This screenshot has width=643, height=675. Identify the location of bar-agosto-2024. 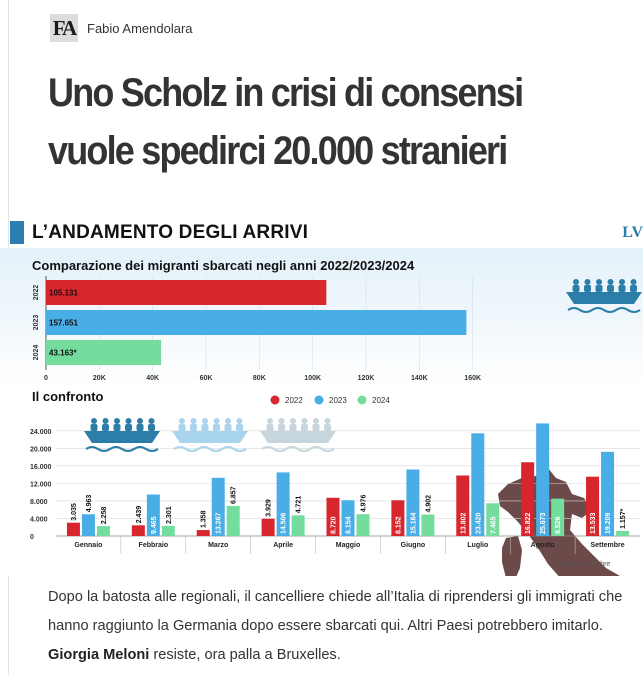
(558, 517).